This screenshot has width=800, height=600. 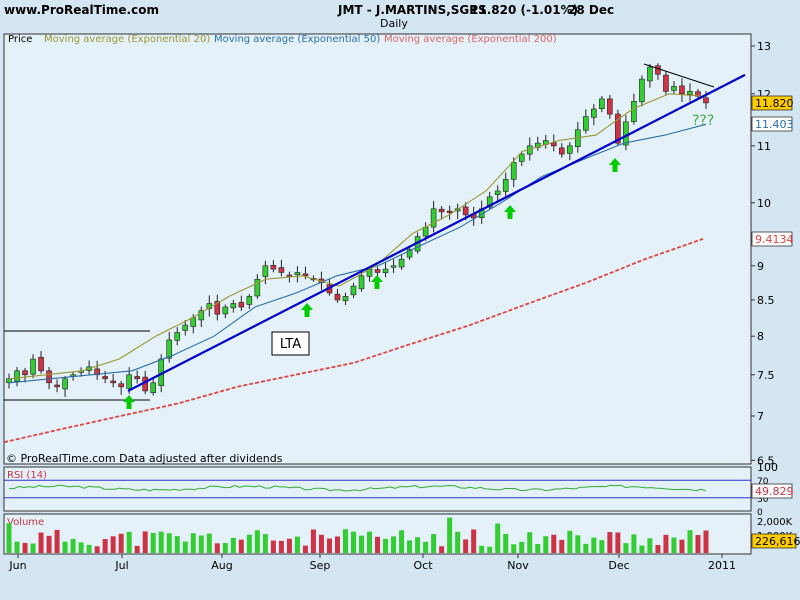 What do you see at coordinates (221, 565) in the screenshot?
I see `time-tick-label: Aug` at bounding box center [221, 565].